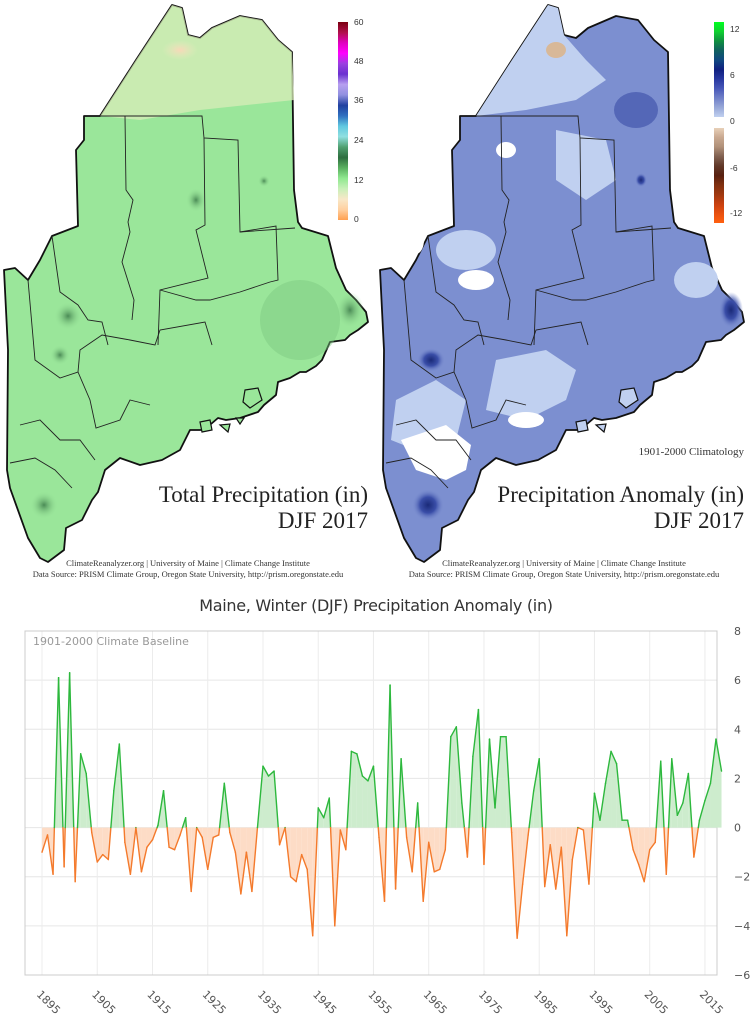 This screenshot has height=1024, width=752. What do you see at coordinates (742, 975) in the screenshot?
I see `y-tick-label: −6` at bounding box center [742, 975].